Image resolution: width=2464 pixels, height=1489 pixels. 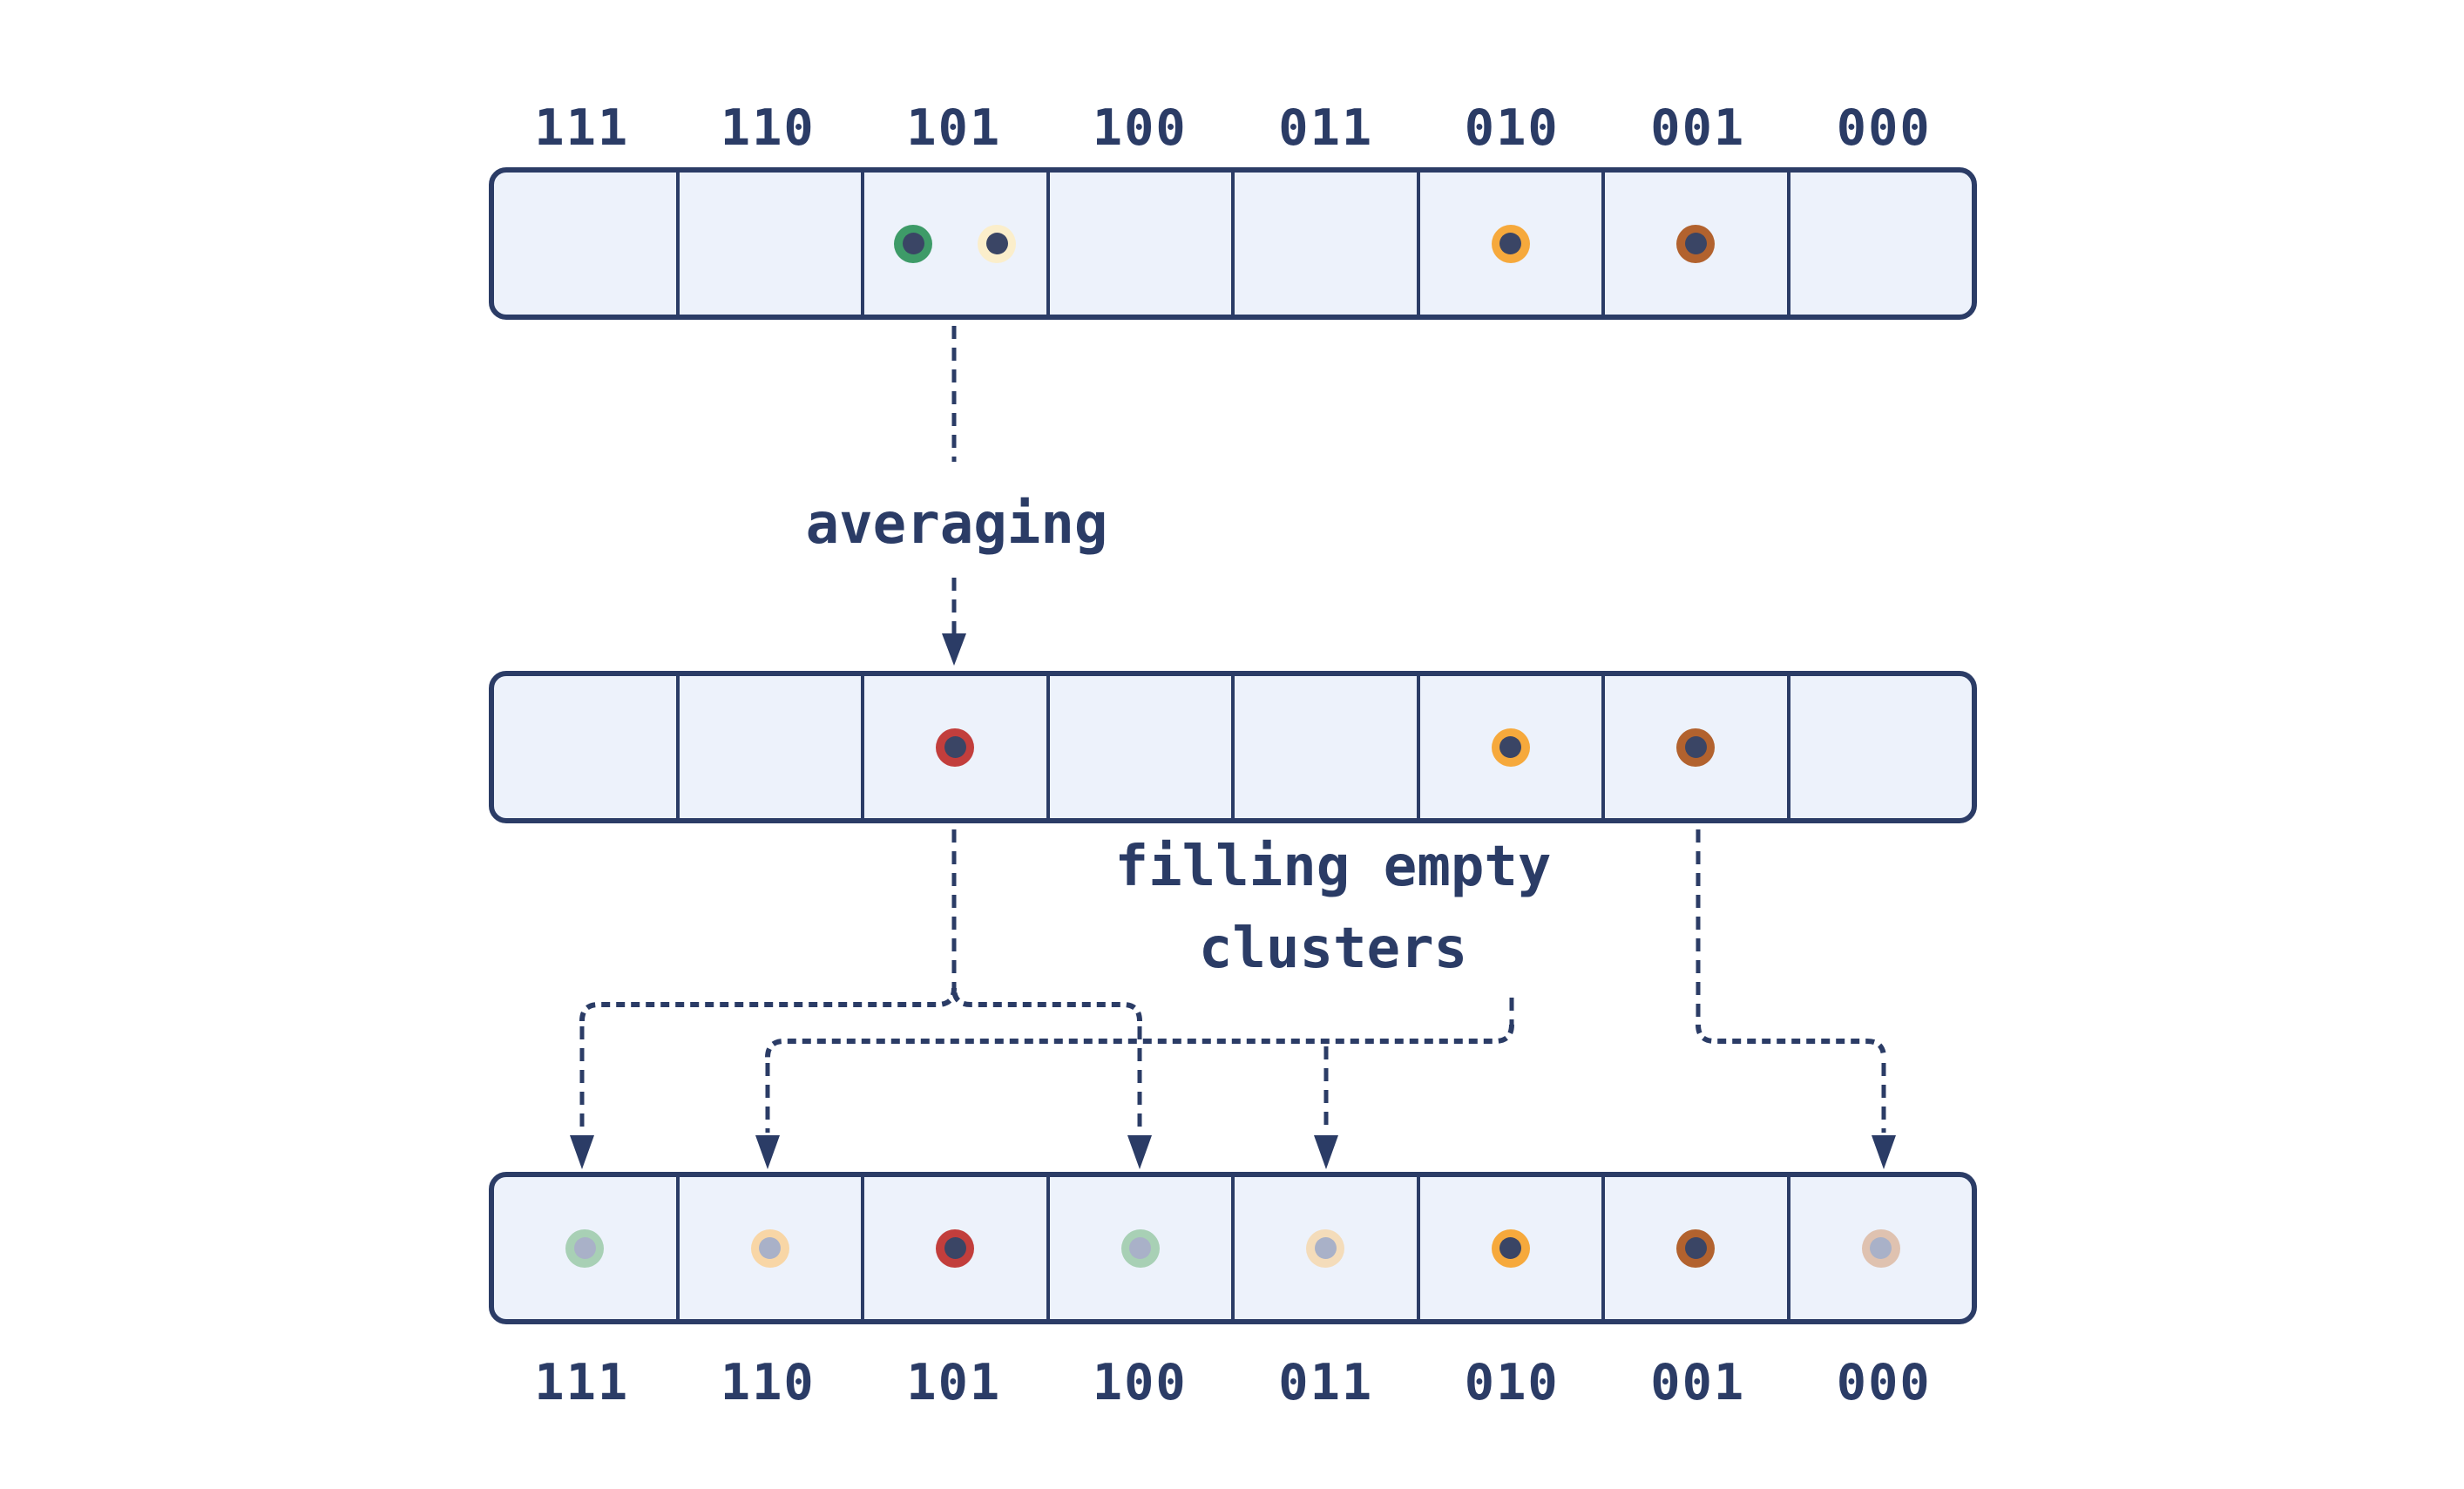 What do you see at coordinates (954, 128) in the screenshot?
I see `bit-label-101-top: 101` at bounding box center [954, 128].